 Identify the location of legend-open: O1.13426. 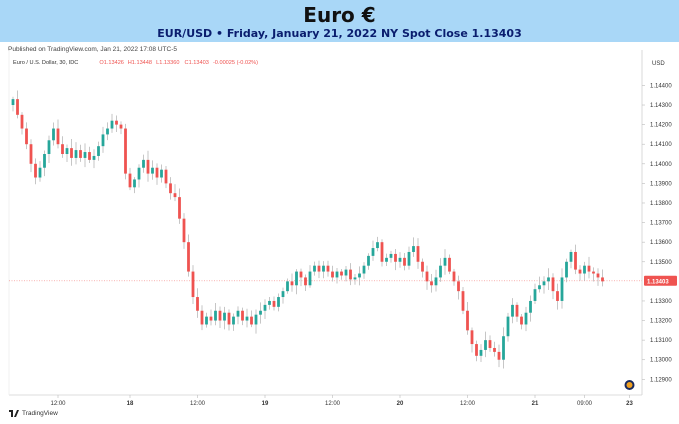
(111, 63).